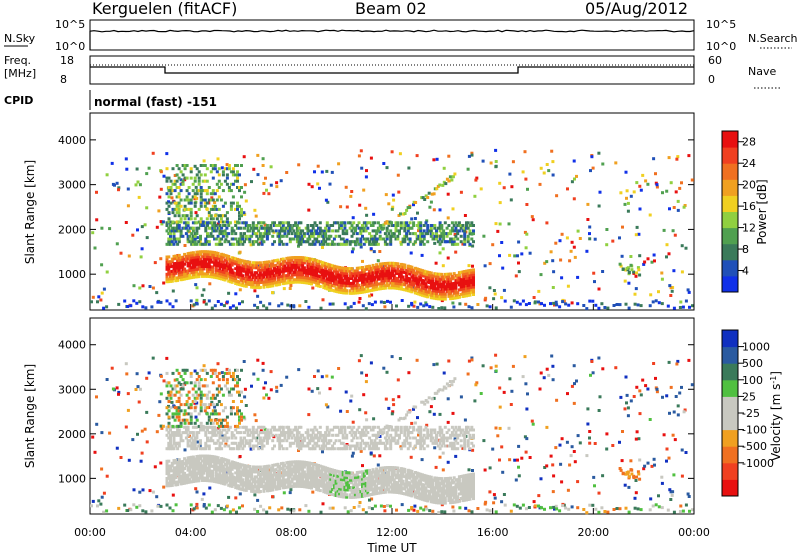  I want to click on nsky-tick-top: 10^5, so click(70, 24).